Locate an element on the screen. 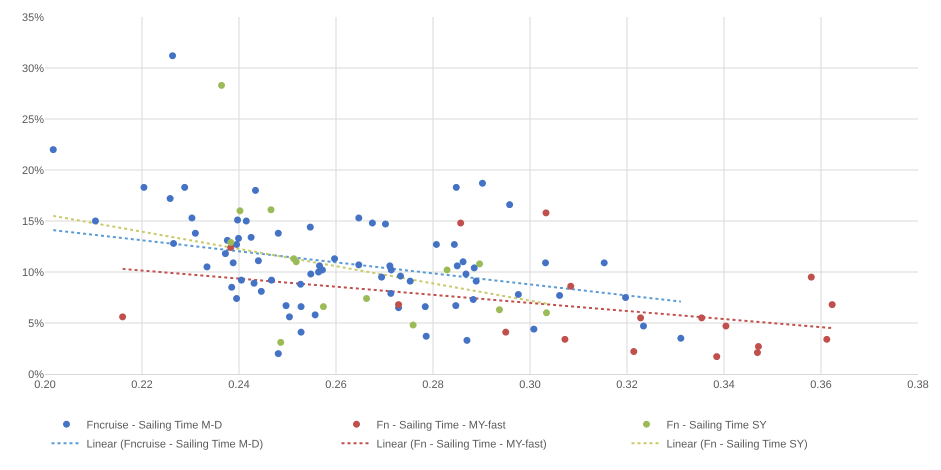 This screenshot has width=941, height=470. legend-label: Fn - Sailing Time - MY-fast is located at coordinates (441, 425).